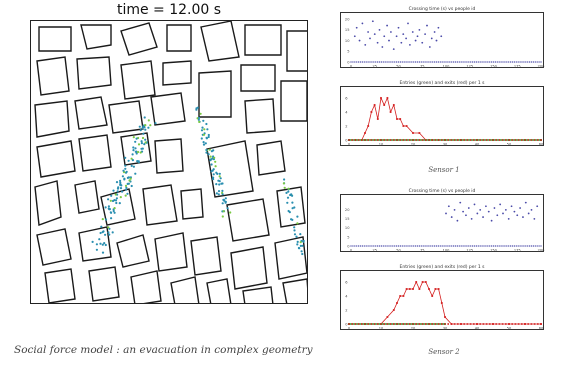 The image size is (568, 372). What do you see at coordinates (348, 52) in the screenshot?
I see `y-tick-label: 5` at bounding box center [348, 52].